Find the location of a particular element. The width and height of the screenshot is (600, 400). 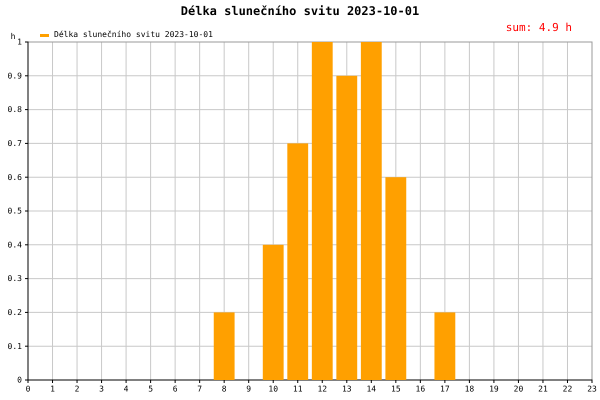

x-tick-label: 15 is located at coordinates (396, 389).